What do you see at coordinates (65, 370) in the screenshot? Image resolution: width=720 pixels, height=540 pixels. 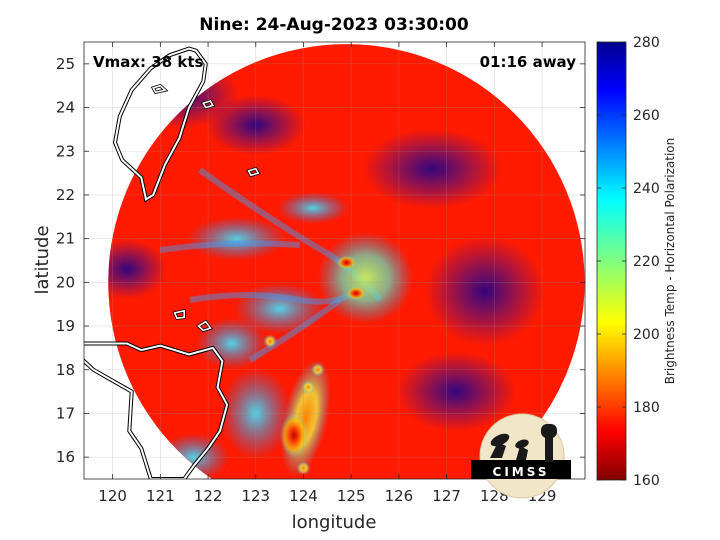 I see `y-tick-label: 18` at bounding box center [65, 370].